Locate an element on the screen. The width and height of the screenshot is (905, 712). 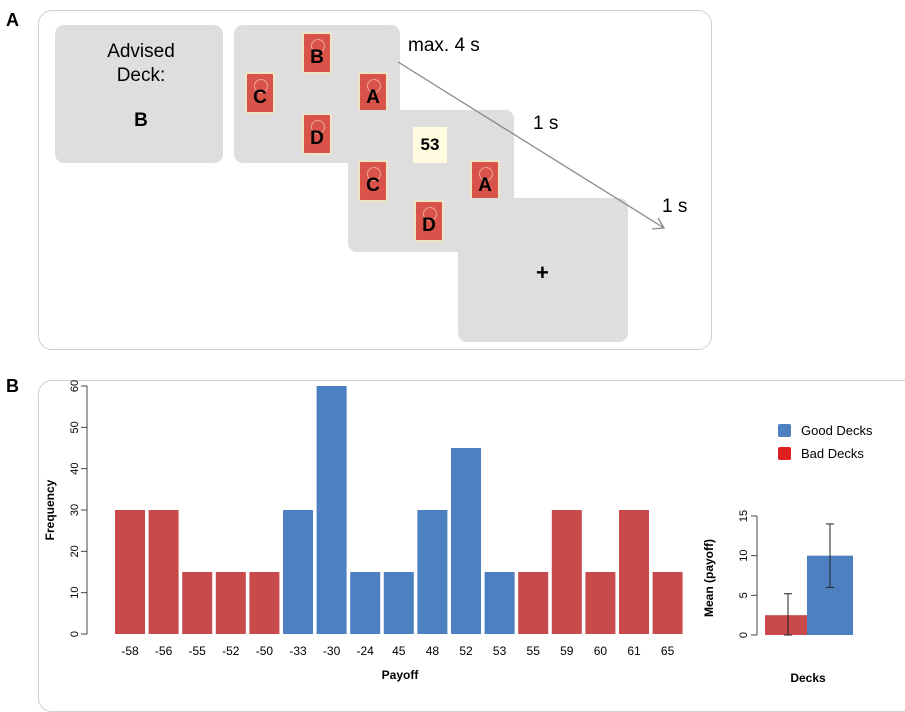
histogram-bar--24 is located at coordinates (365, 603).